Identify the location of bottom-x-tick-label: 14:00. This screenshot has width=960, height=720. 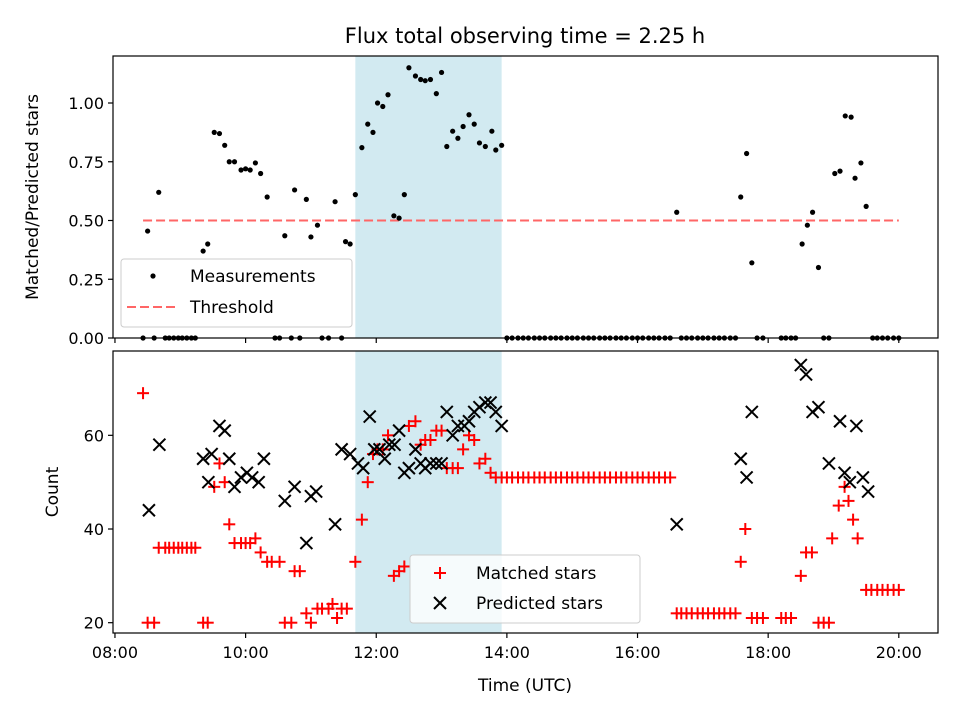
(507, 652).